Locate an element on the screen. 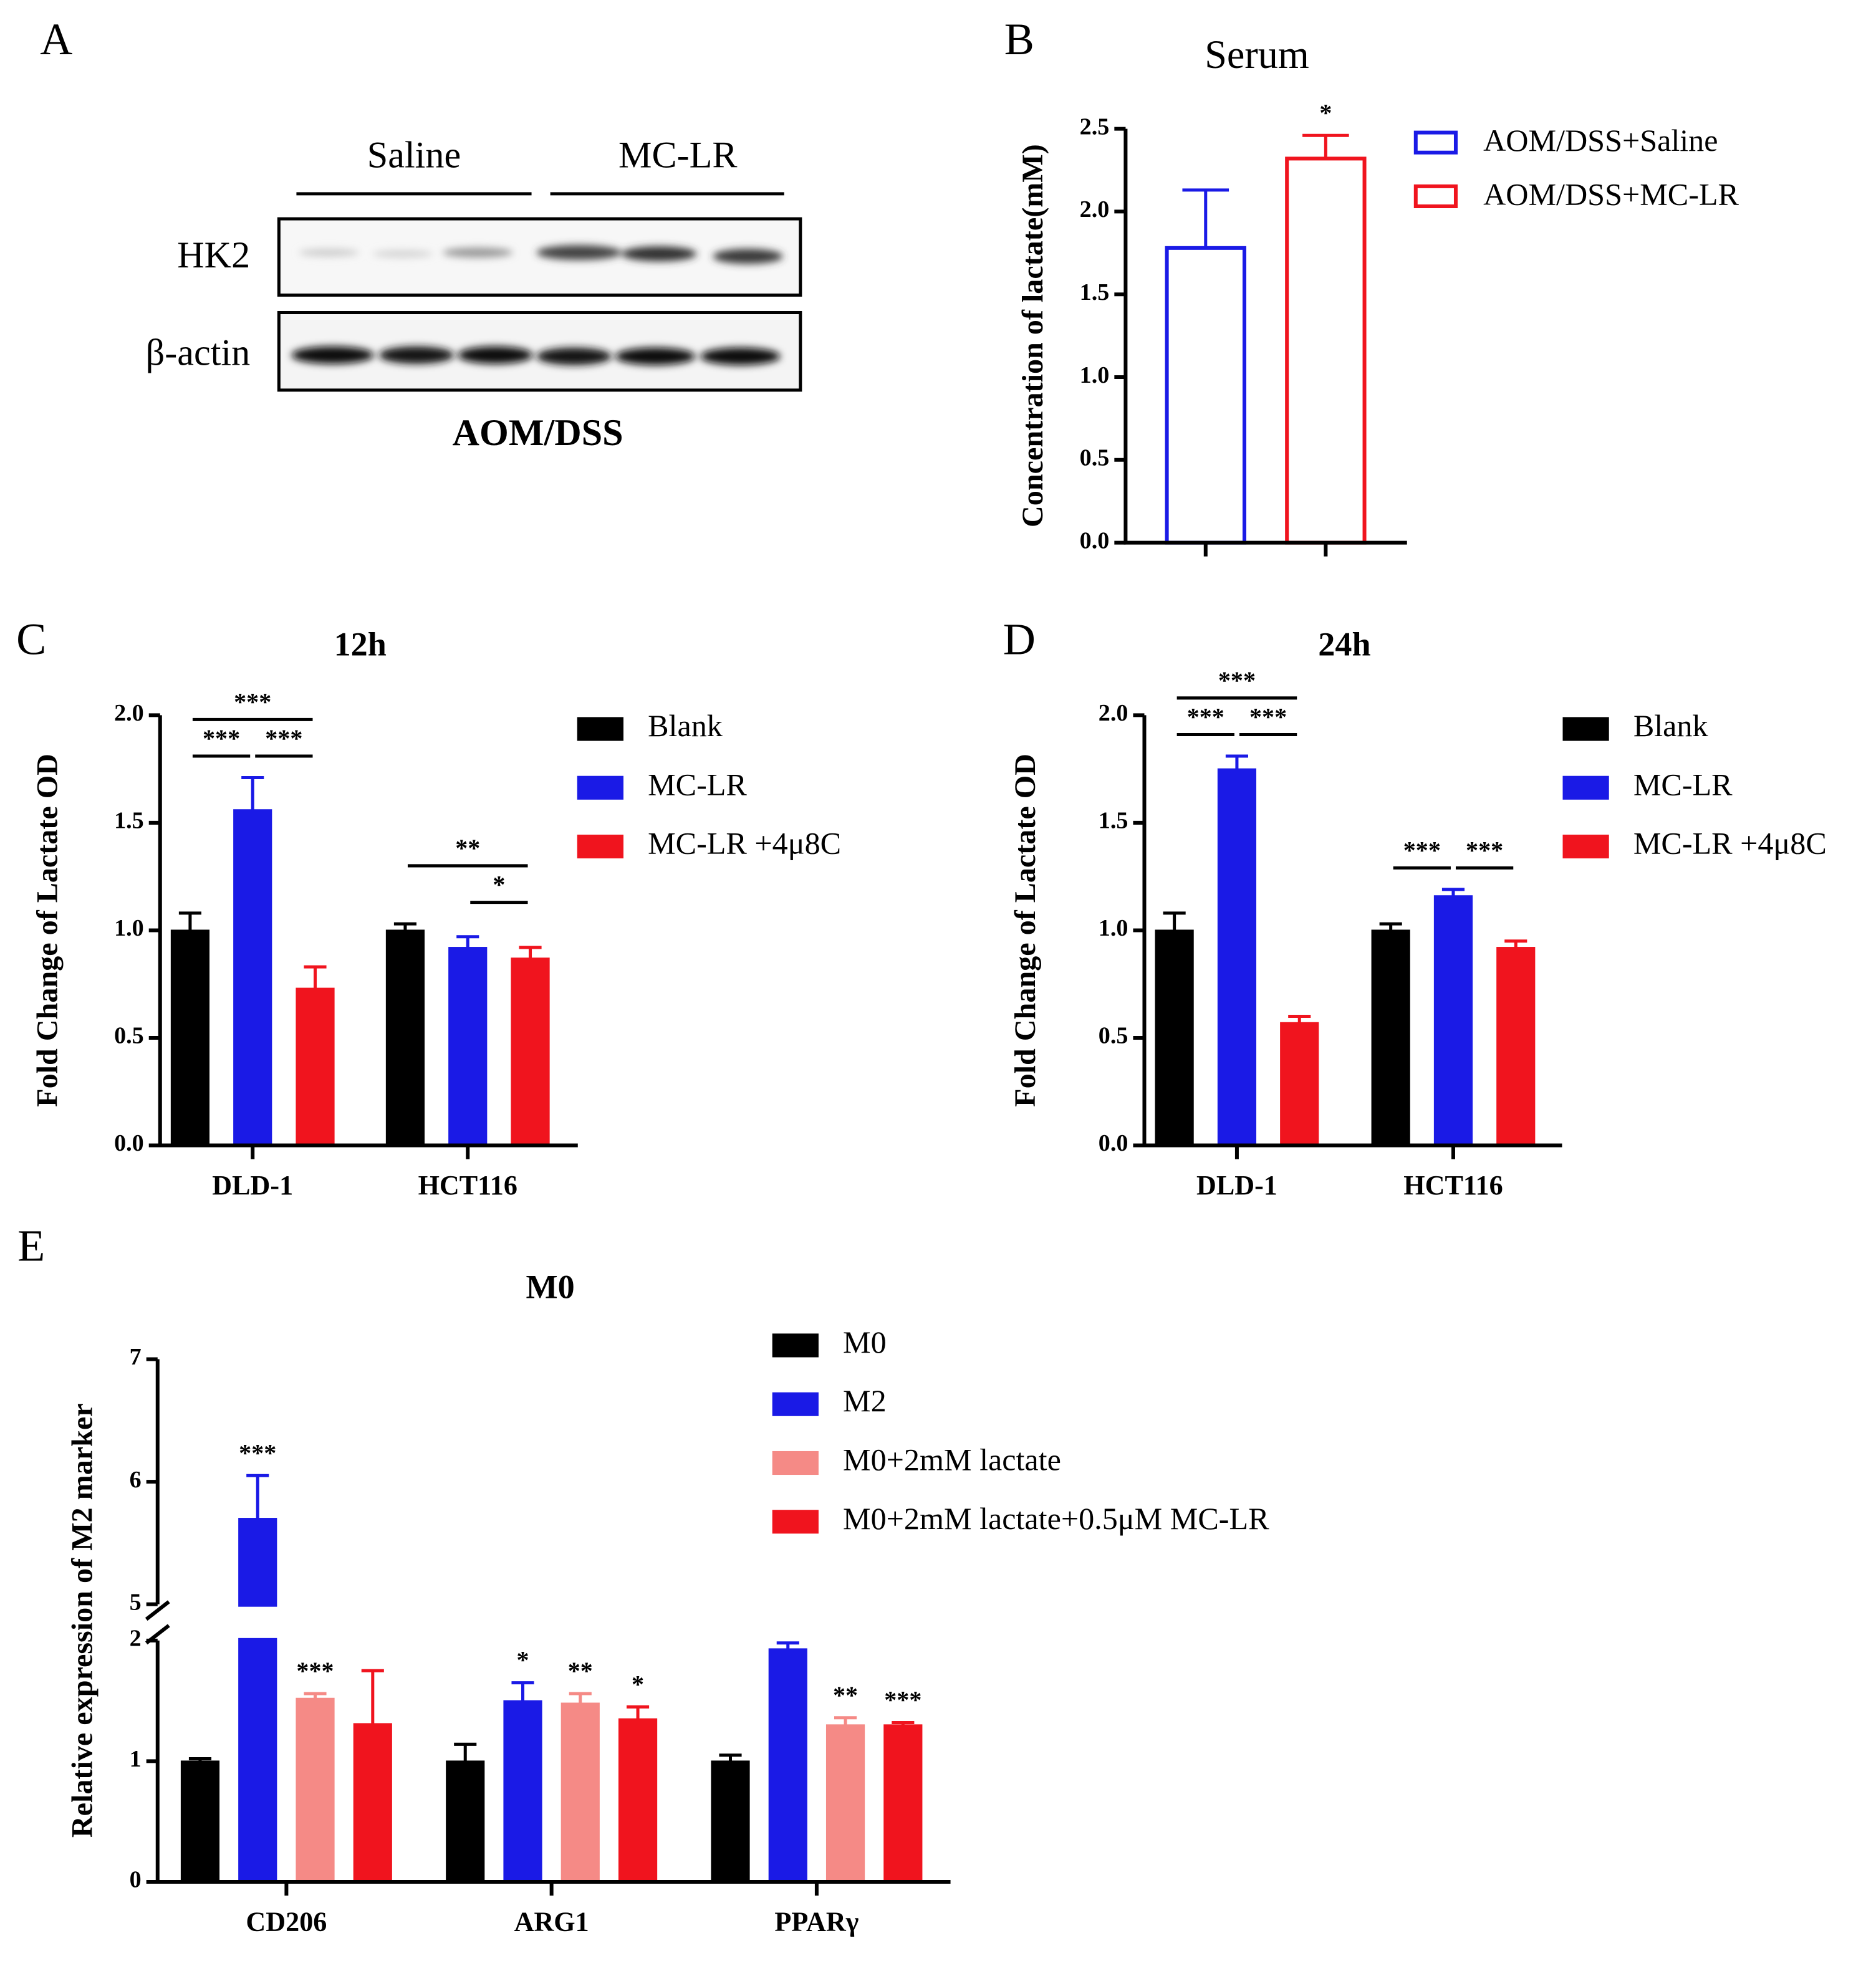 This screenshot has width=1876, height=1966. y-tick-label: 2.5 is located at coordinates (1095, 126).